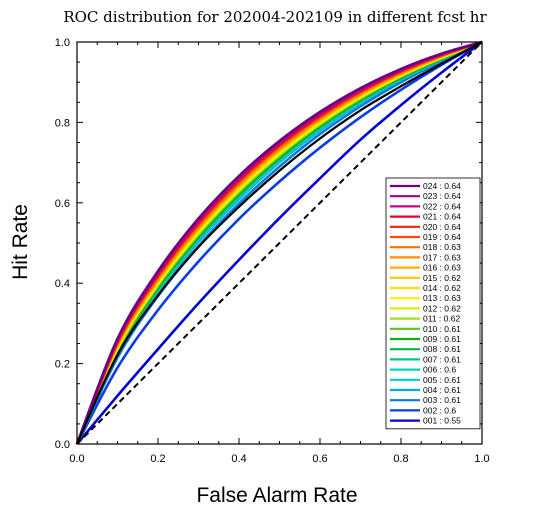  What do you see at coordinates (319, 459) in the screenshot?
I see `x-tick-label: 0.6` at bounding box center [319, 459].